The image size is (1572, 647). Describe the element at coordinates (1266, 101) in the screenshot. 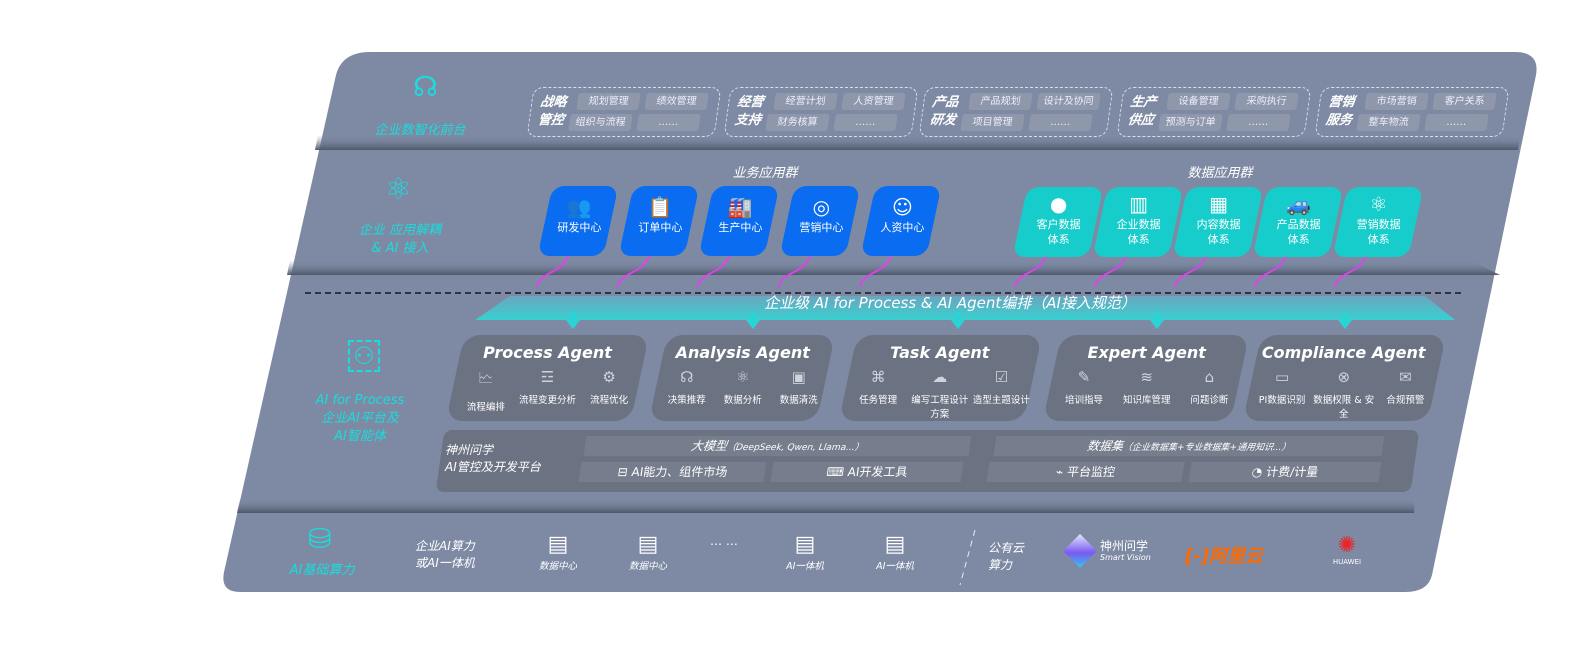

I see `capability-chip: 采购执行` at that location.